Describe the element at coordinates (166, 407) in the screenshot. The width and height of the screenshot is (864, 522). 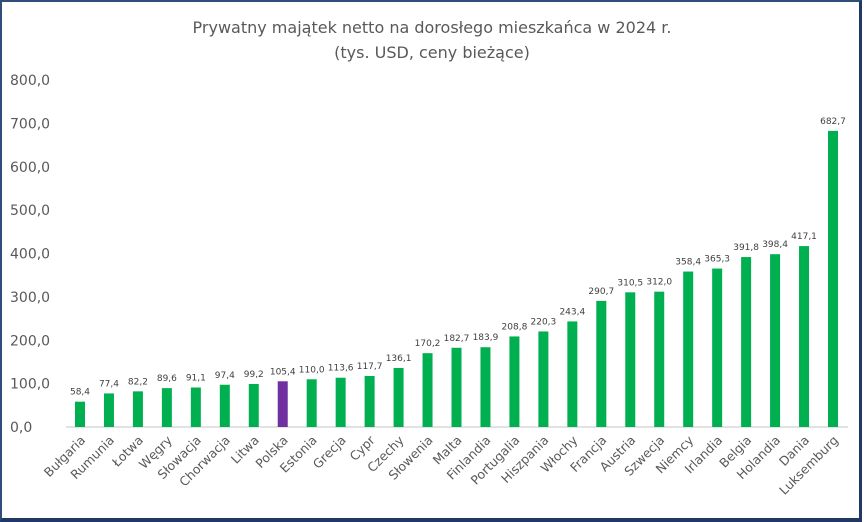
I see `bar-Węgry` at that location.